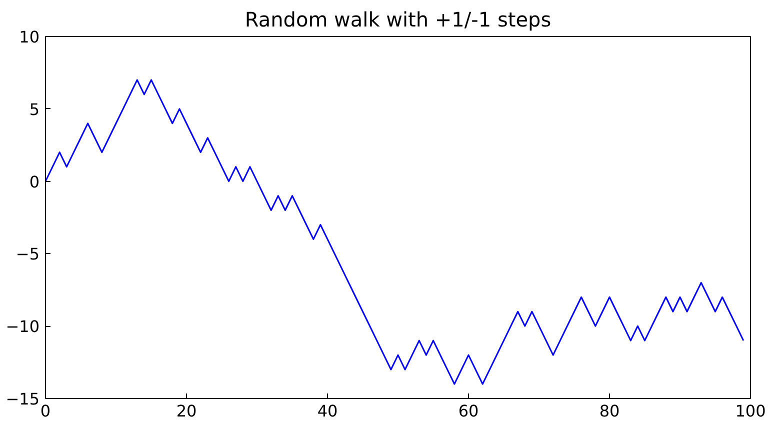 The height and width of the screenshot is (426, 769). What do you see at coordinates (34, 182) in the screenshot?
I see `y-tick-label: 0` at bounding box center [34, 182].